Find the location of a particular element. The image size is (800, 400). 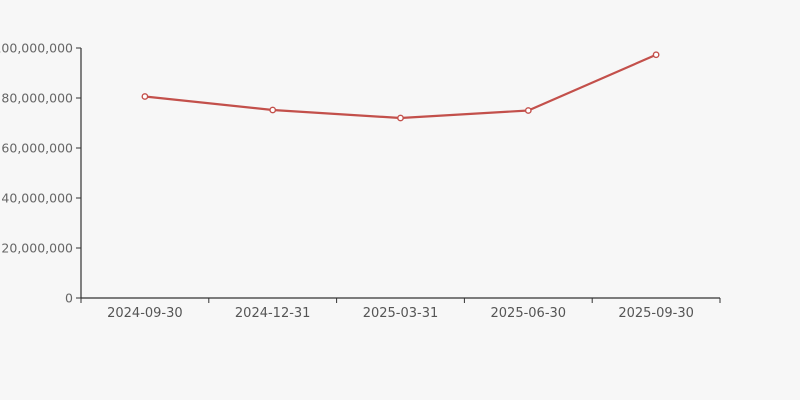

x-axis-category-label: 2024-09-30 is located at coordinates (145, 313).